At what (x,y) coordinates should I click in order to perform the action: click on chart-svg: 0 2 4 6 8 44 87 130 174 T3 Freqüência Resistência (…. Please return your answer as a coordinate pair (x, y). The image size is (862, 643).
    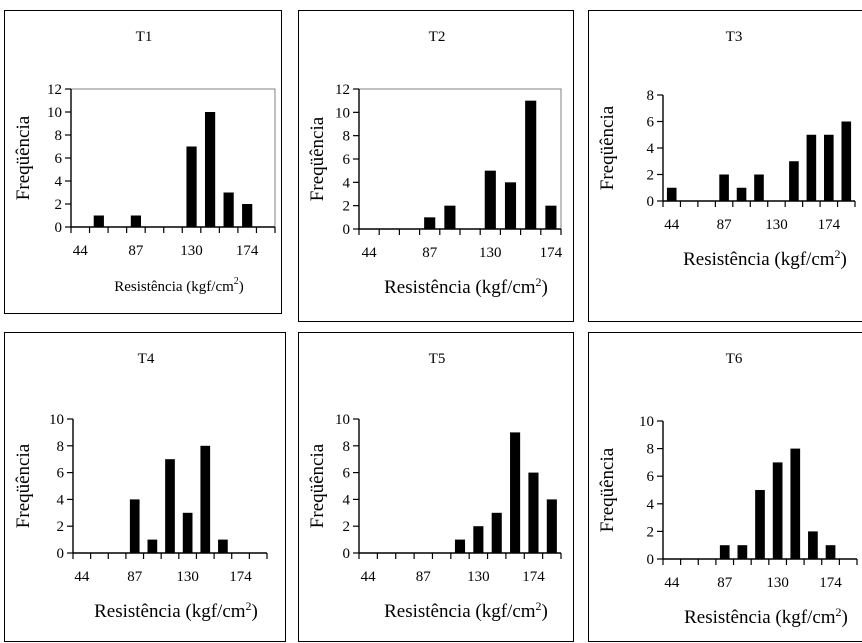
    Looking at the image, I should click on (726, 149).